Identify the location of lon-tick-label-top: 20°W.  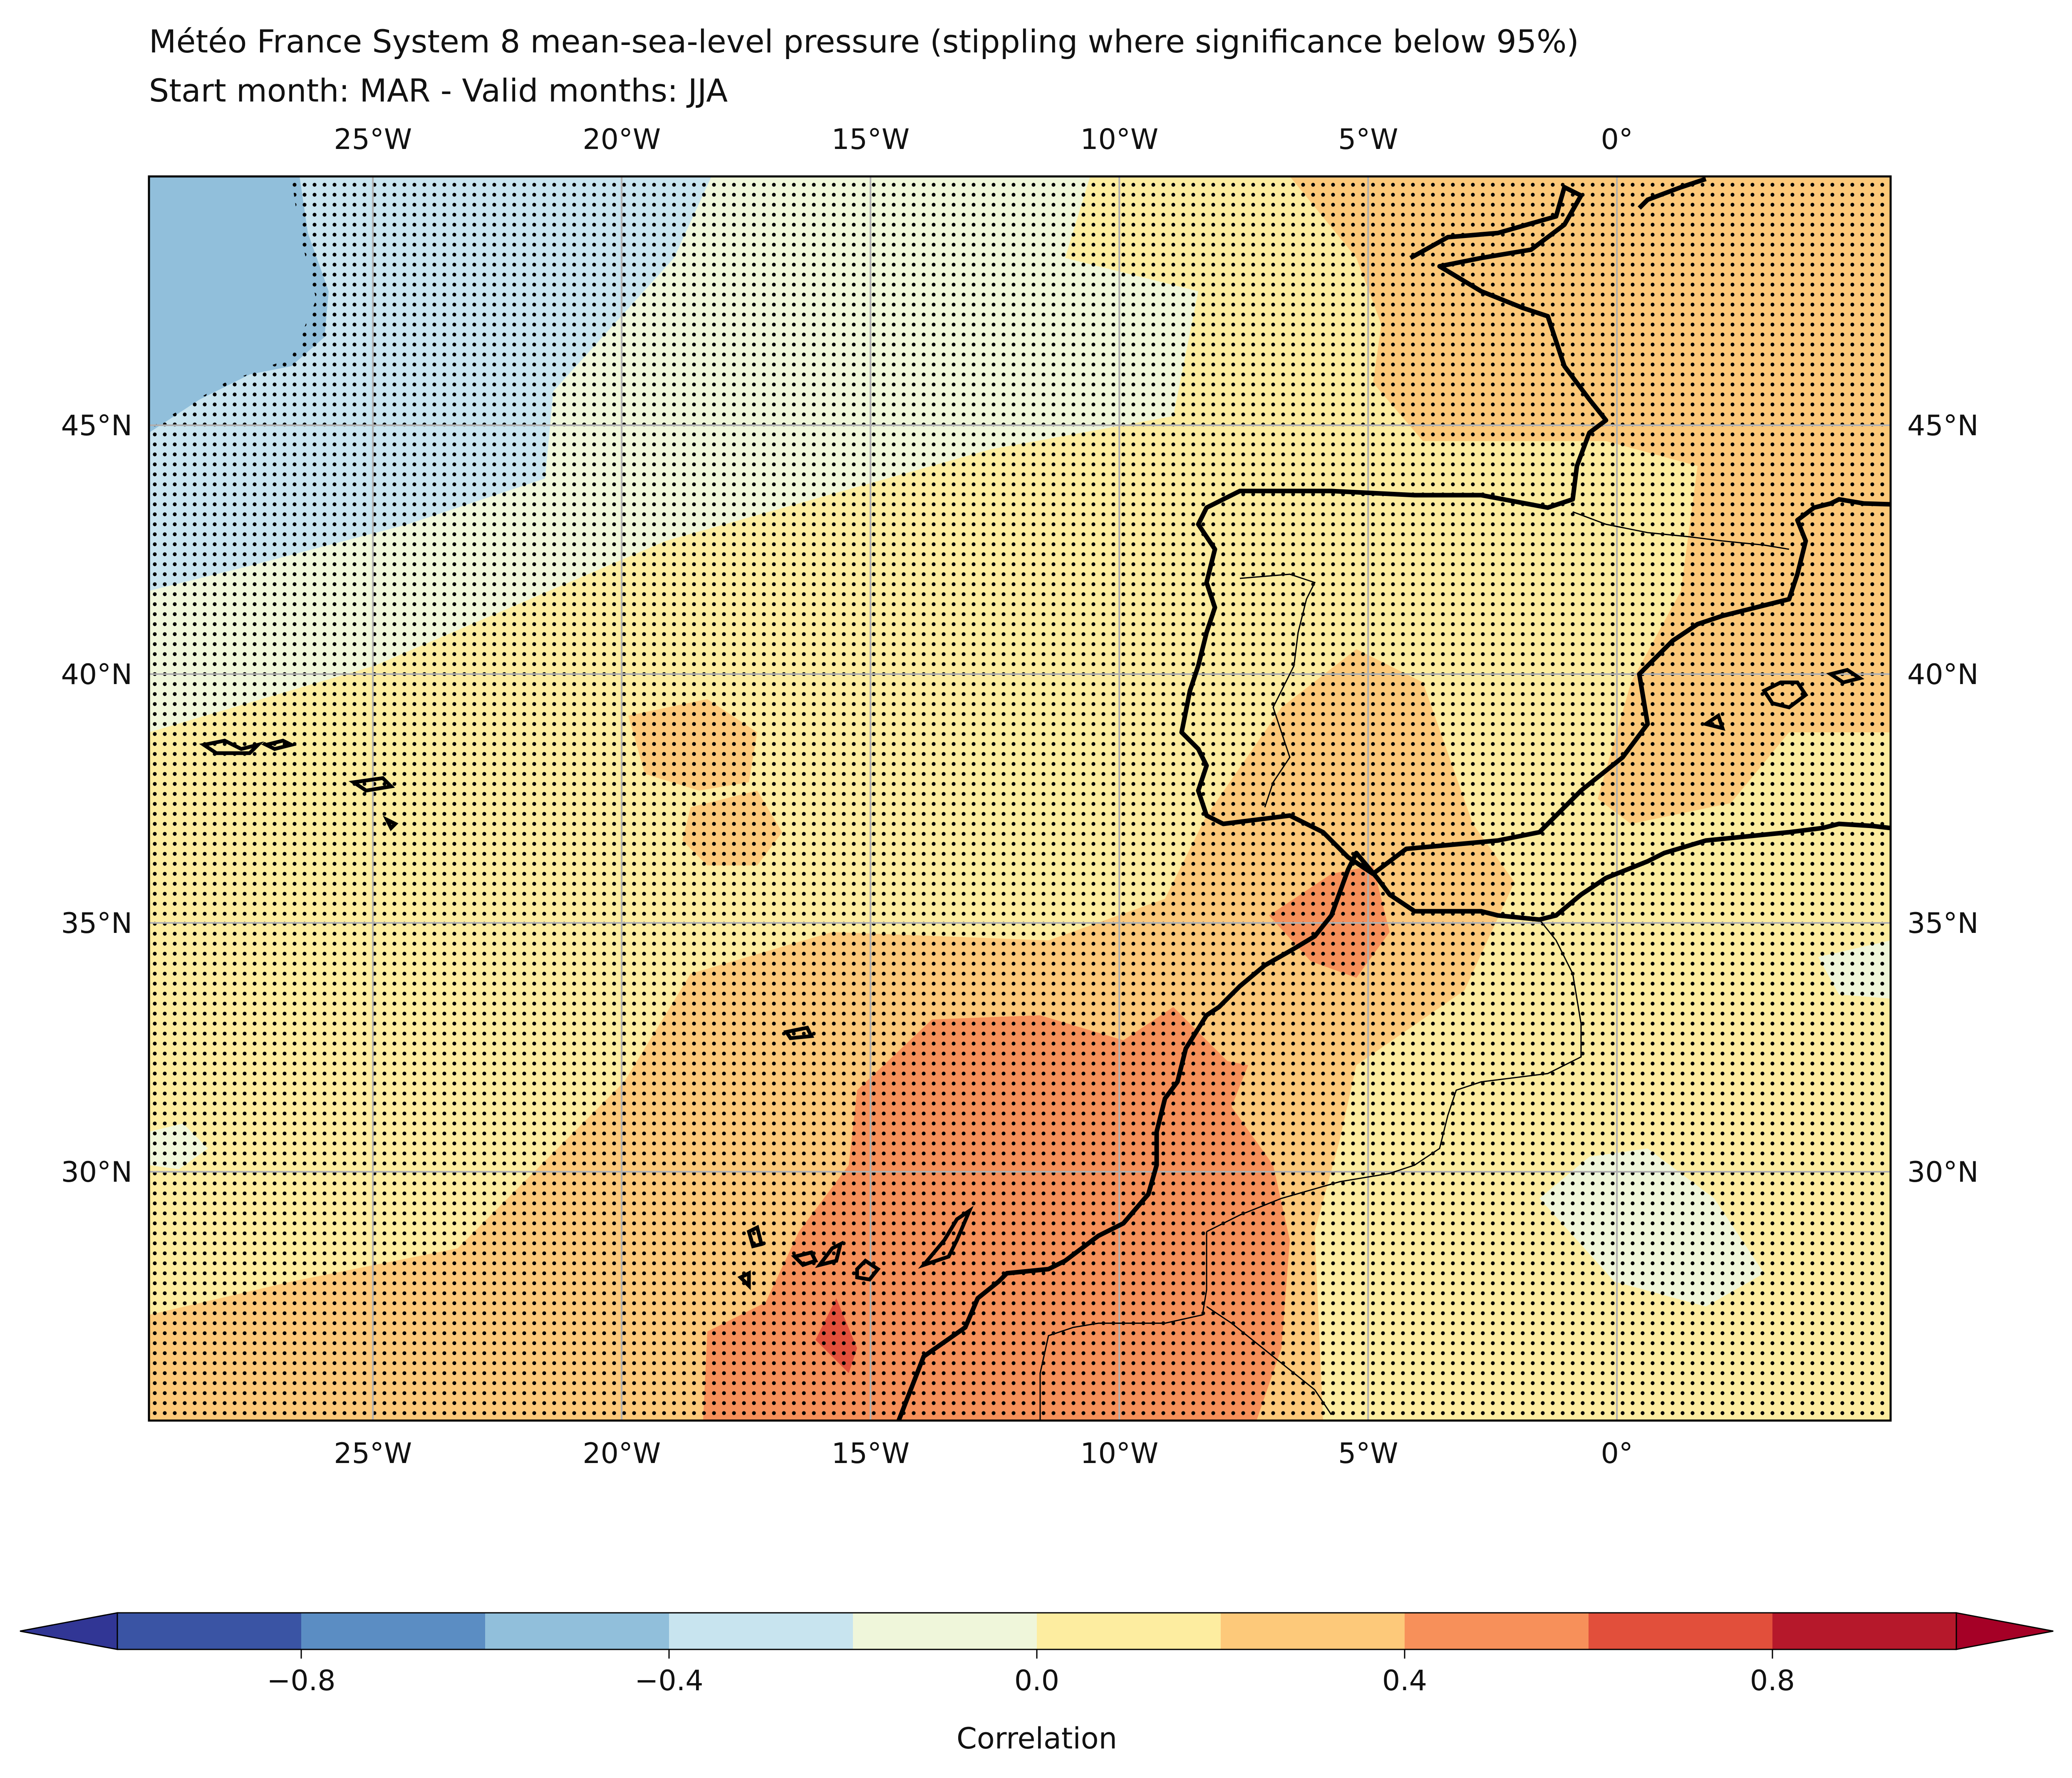
(621, 139).